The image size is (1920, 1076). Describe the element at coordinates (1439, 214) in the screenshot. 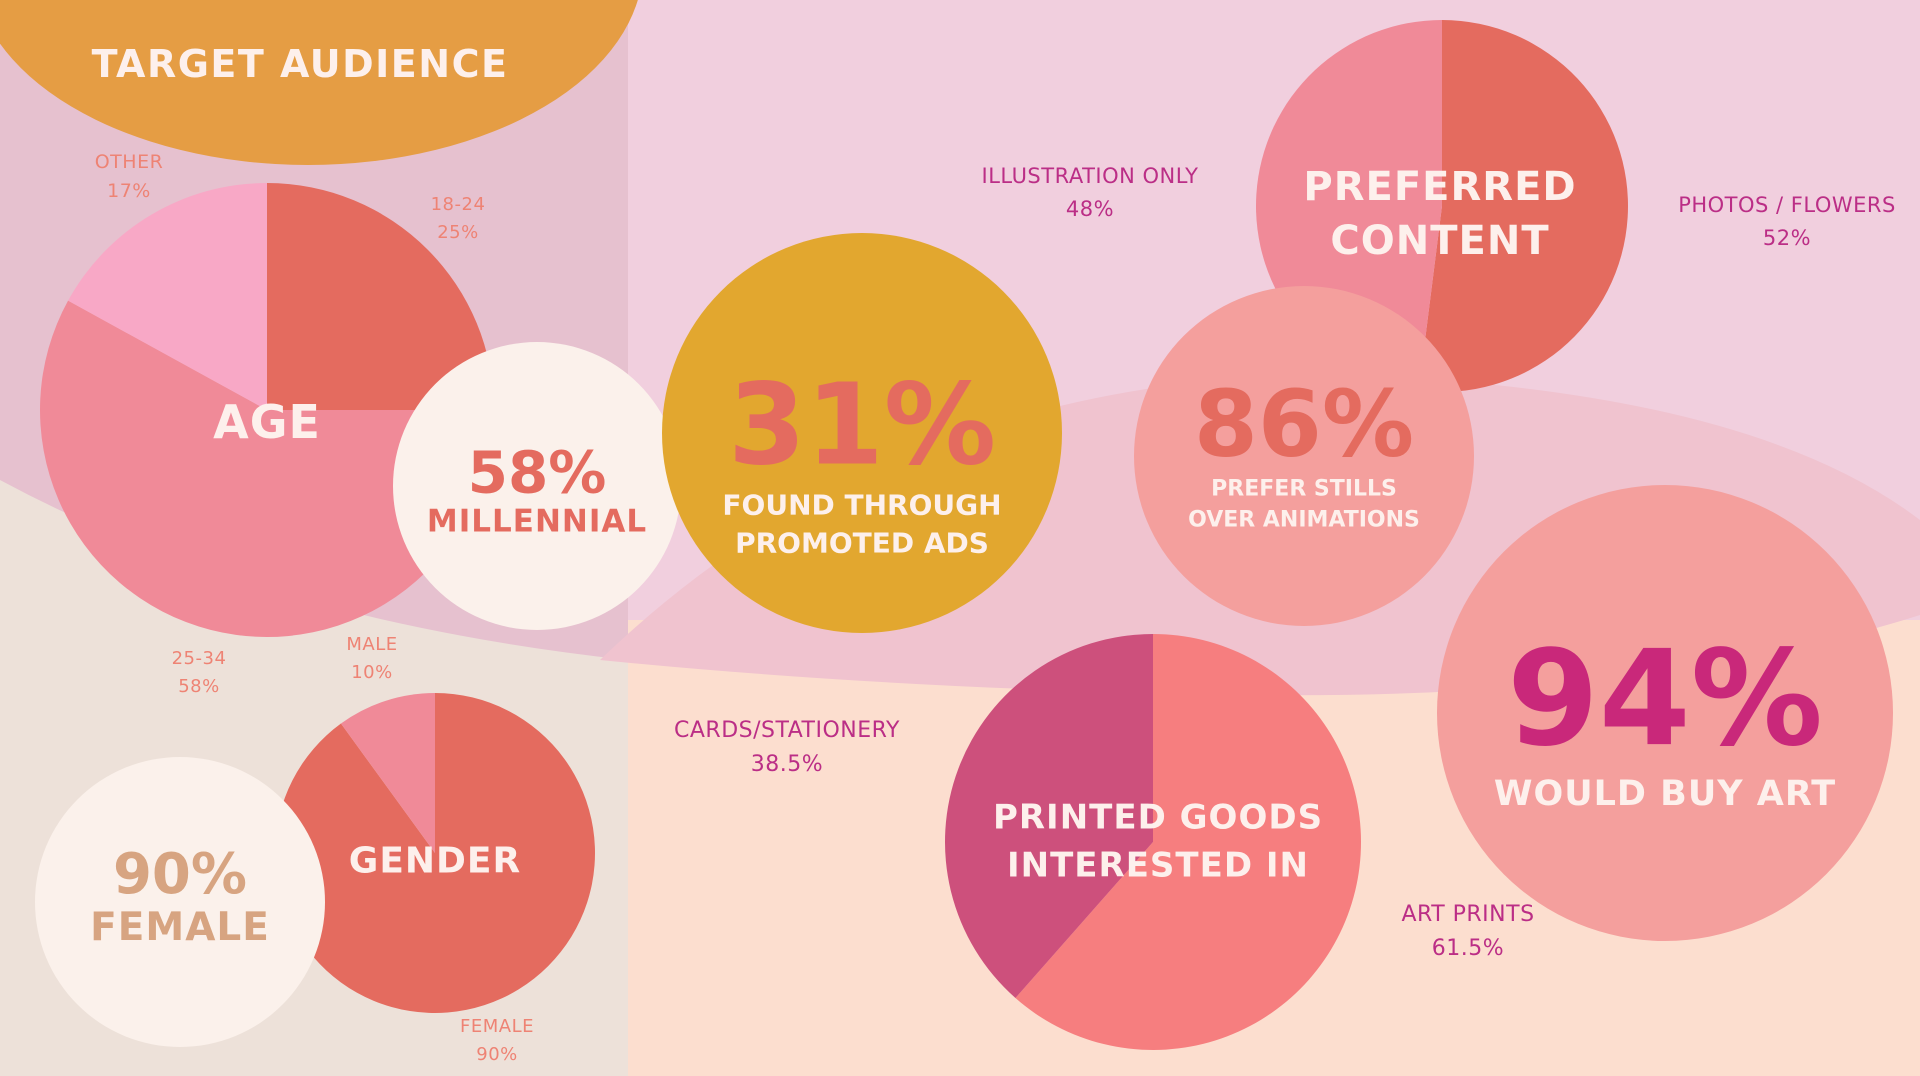

I see `content-pie-title: PREFERRED CONTENT` at that location.